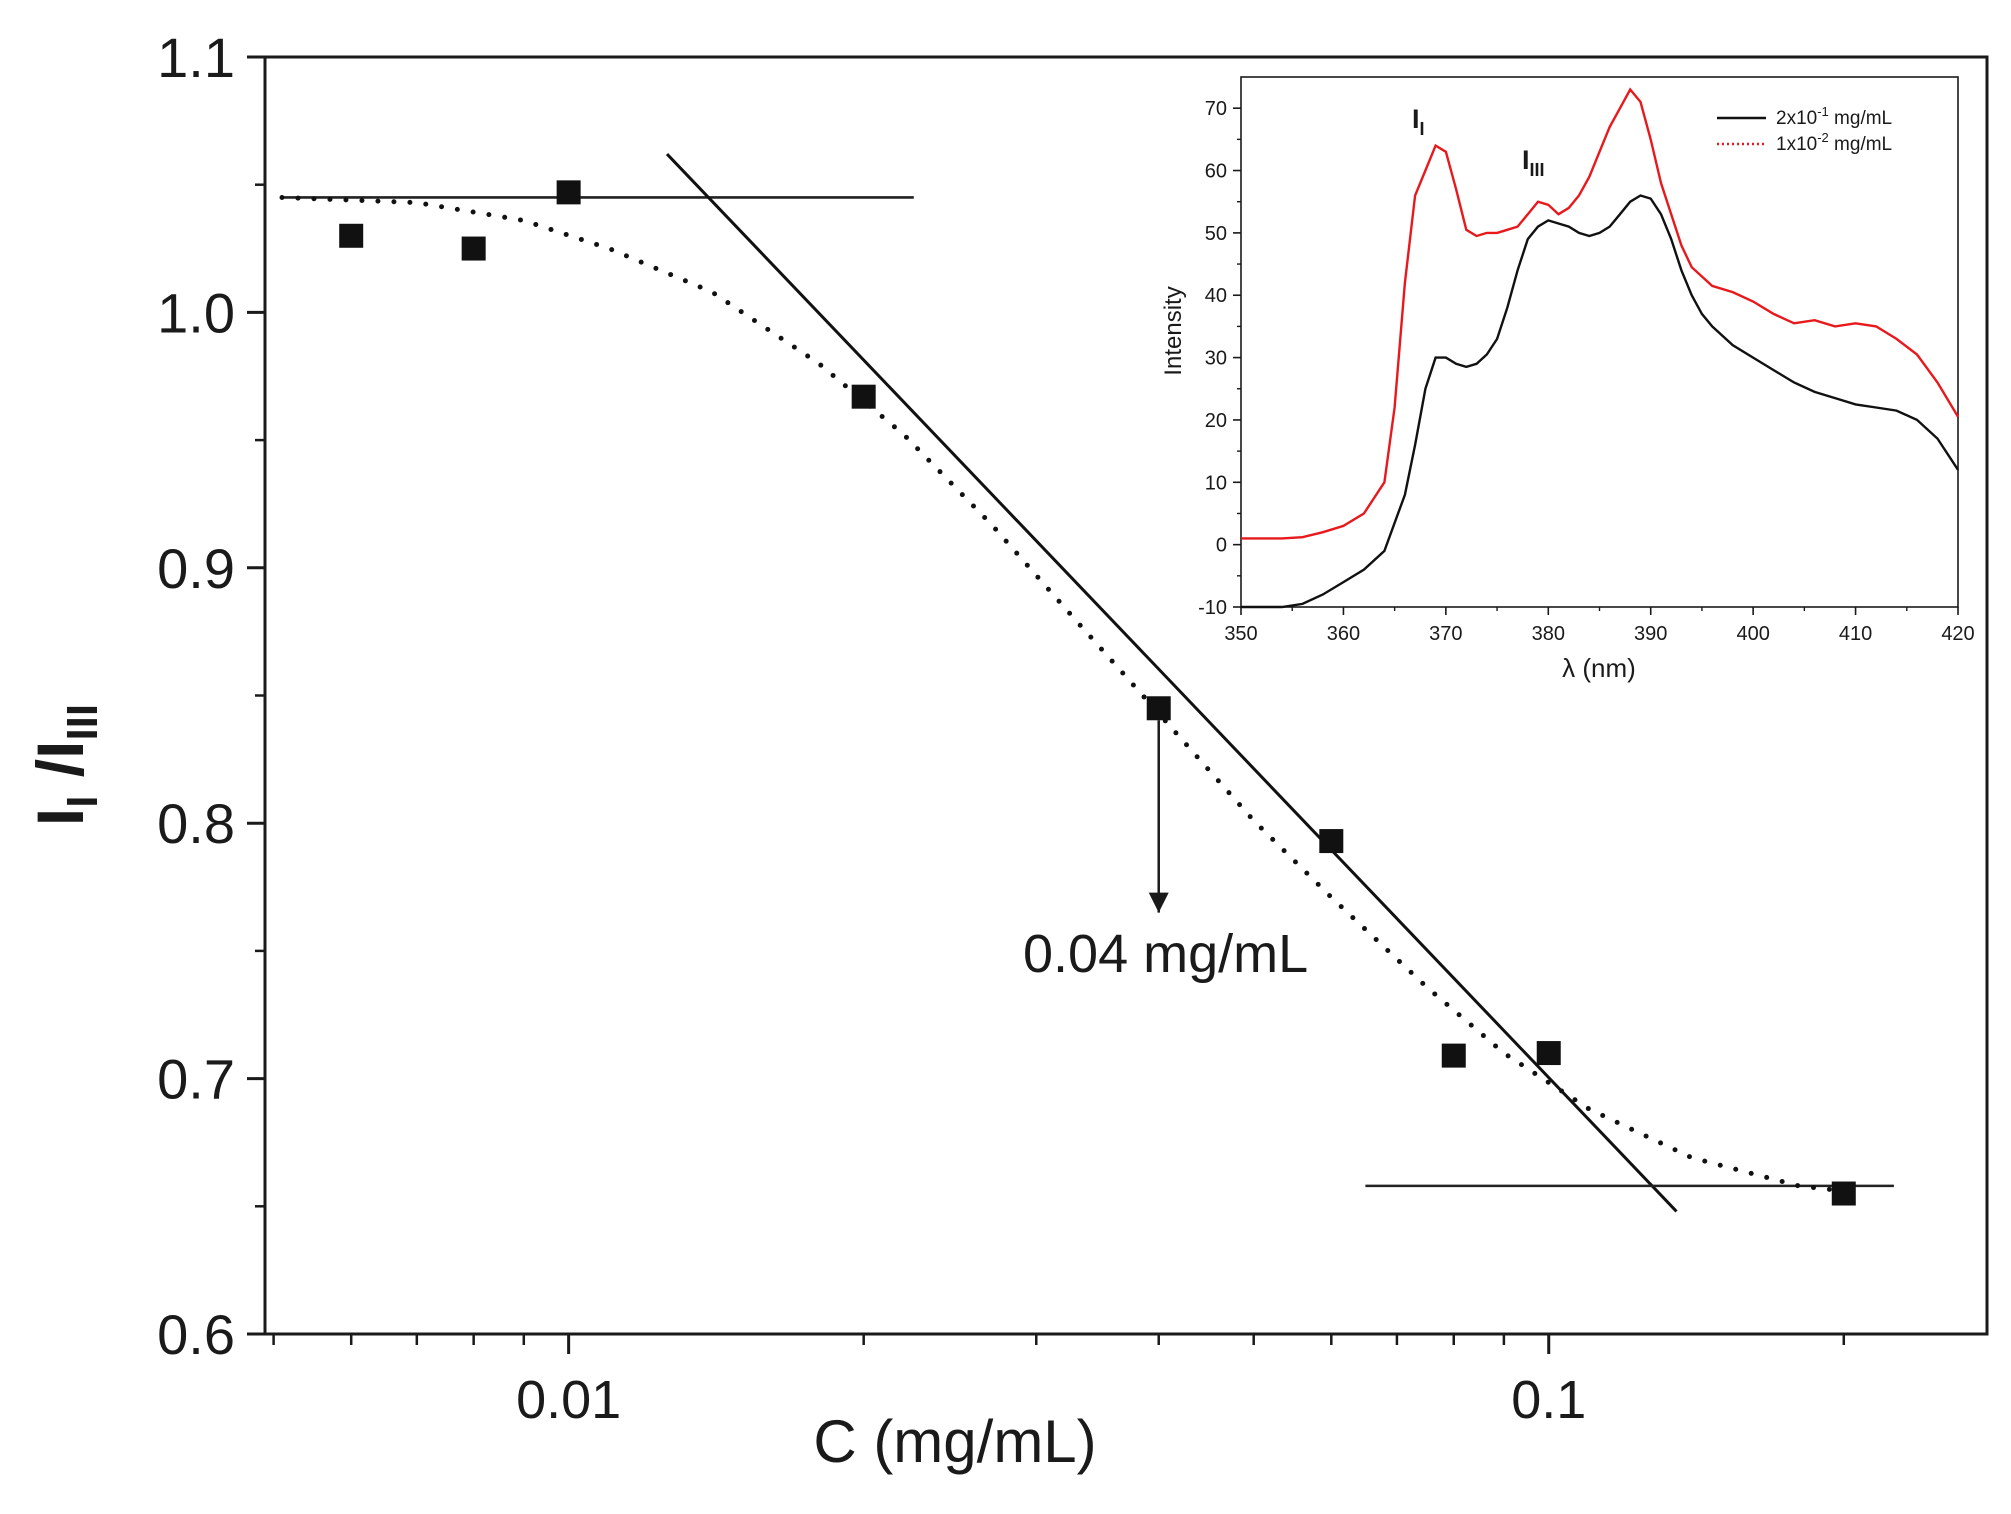 The height and width of the screenshot is (1514, 2011). I want to click on inset-x-tick-label: 390, so click(1650, 634).